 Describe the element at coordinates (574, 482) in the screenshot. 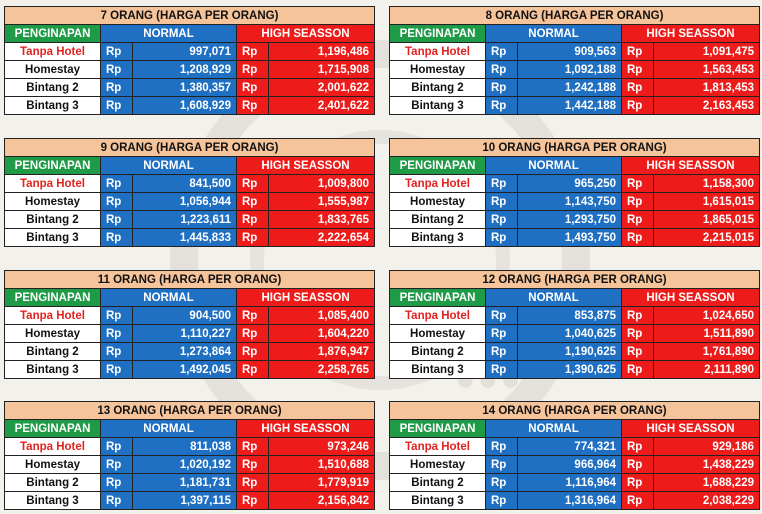

I see `table-row: Bintang 2 Rp 1,116,964 Rp 1,688,229` at that location.